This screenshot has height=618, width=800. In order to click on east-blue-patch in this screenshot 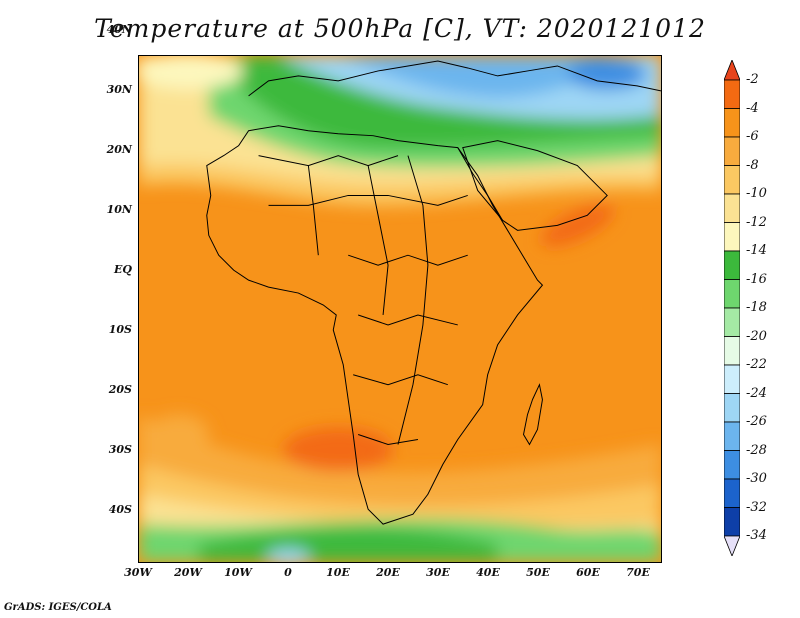, I will do `click(607, 73)`.